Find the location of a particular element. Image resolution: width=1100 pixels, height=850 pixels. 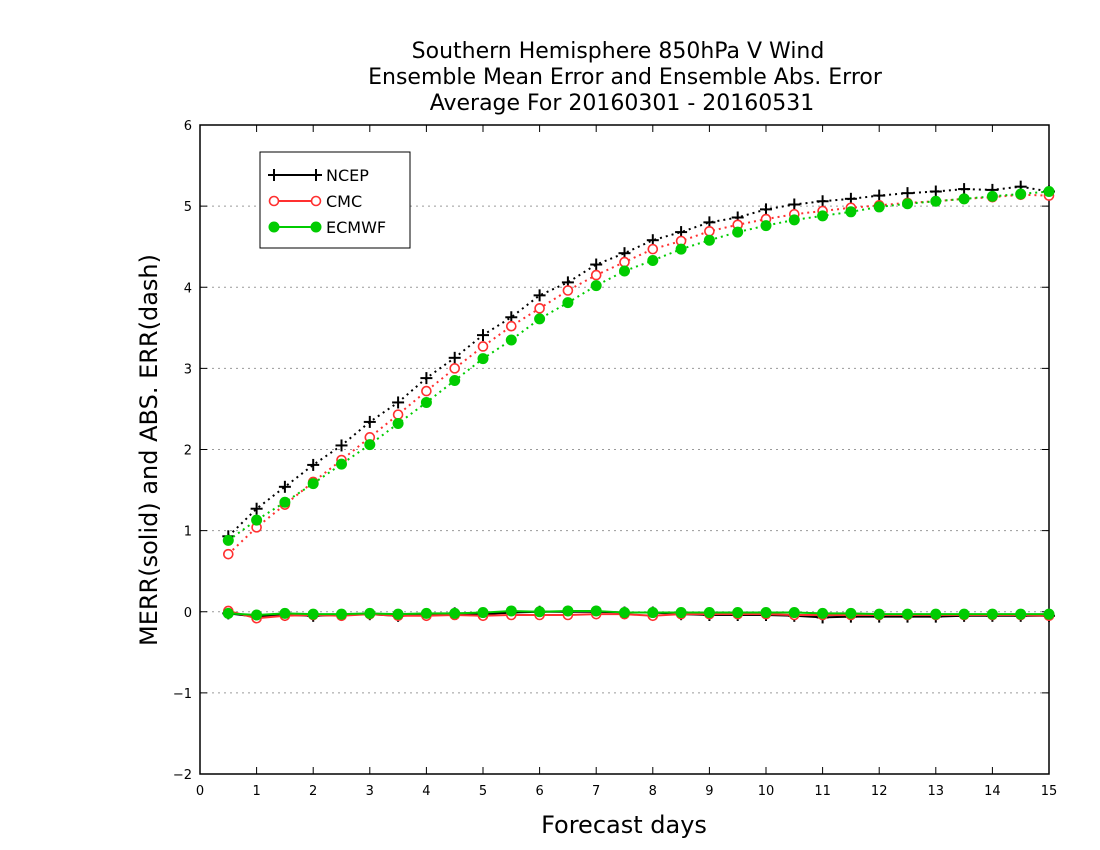

x-axis-title: Forecast days is located at coordinates (624, 825).